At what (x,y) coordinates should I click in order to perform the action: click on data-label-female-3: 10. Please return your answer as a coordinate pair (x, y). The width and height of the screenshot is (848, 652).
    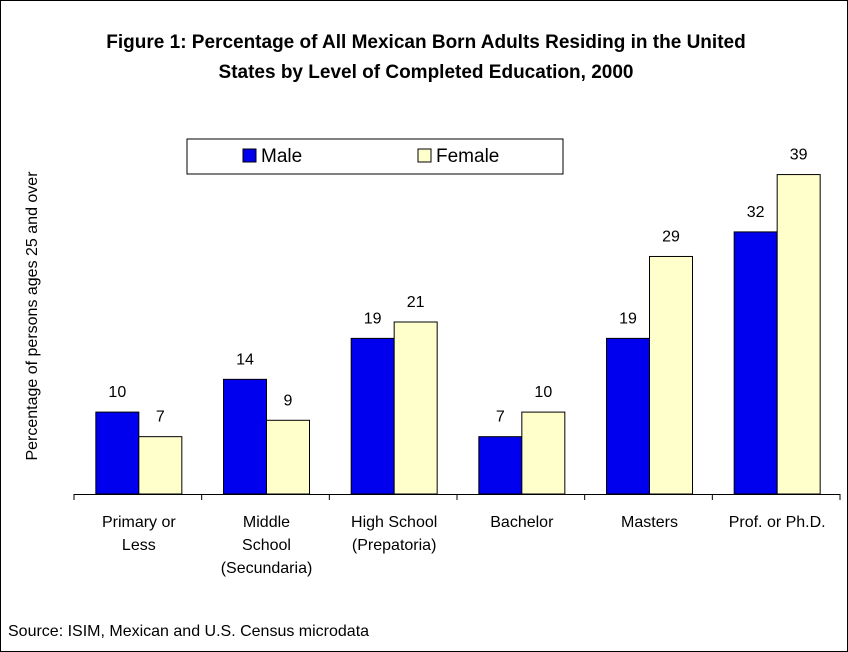
    Looking at the image, I should click on (543, 392).